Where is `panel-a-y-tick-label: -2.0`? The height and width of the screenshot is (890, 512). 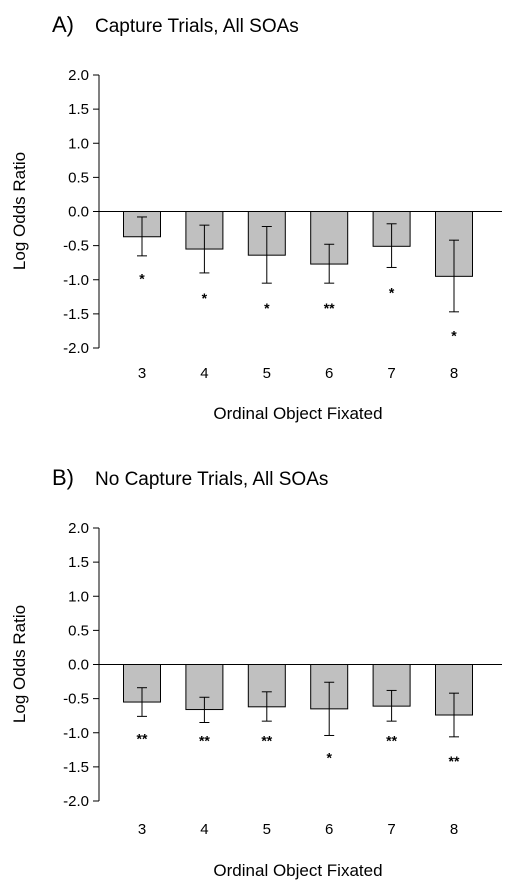 panel-a-y-tick-label: -2.0 is located at coordinates (76, 348).